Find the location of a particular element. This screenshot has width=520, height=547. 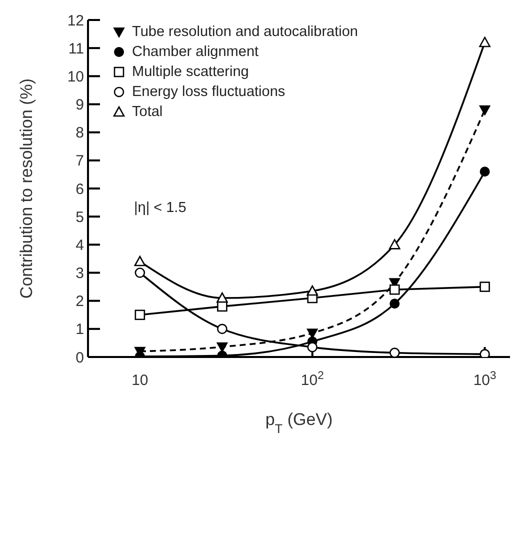

x-tick-label: 10$^{2}$ is located at coordinates (312, 379).